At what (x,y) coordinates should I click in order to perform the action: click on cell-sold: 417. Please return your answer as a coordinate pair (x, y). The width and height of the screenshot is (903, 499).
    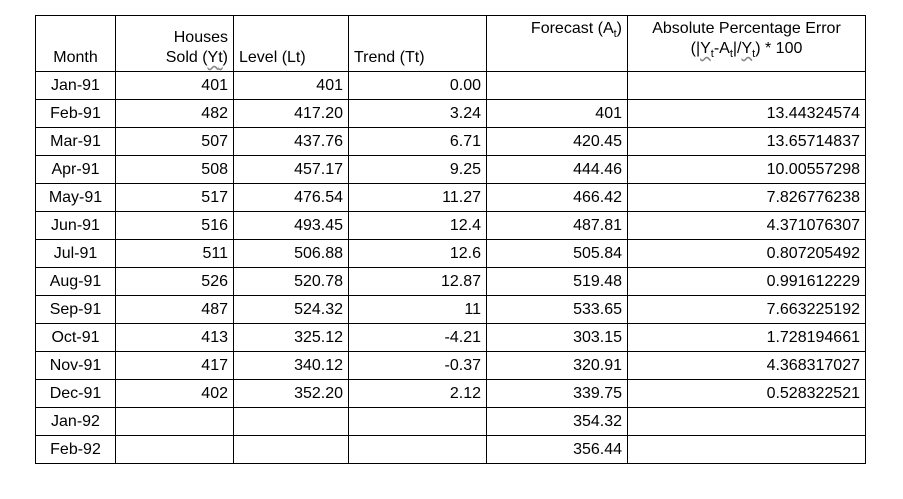
    Looking at the image, I should click on (174, 365).